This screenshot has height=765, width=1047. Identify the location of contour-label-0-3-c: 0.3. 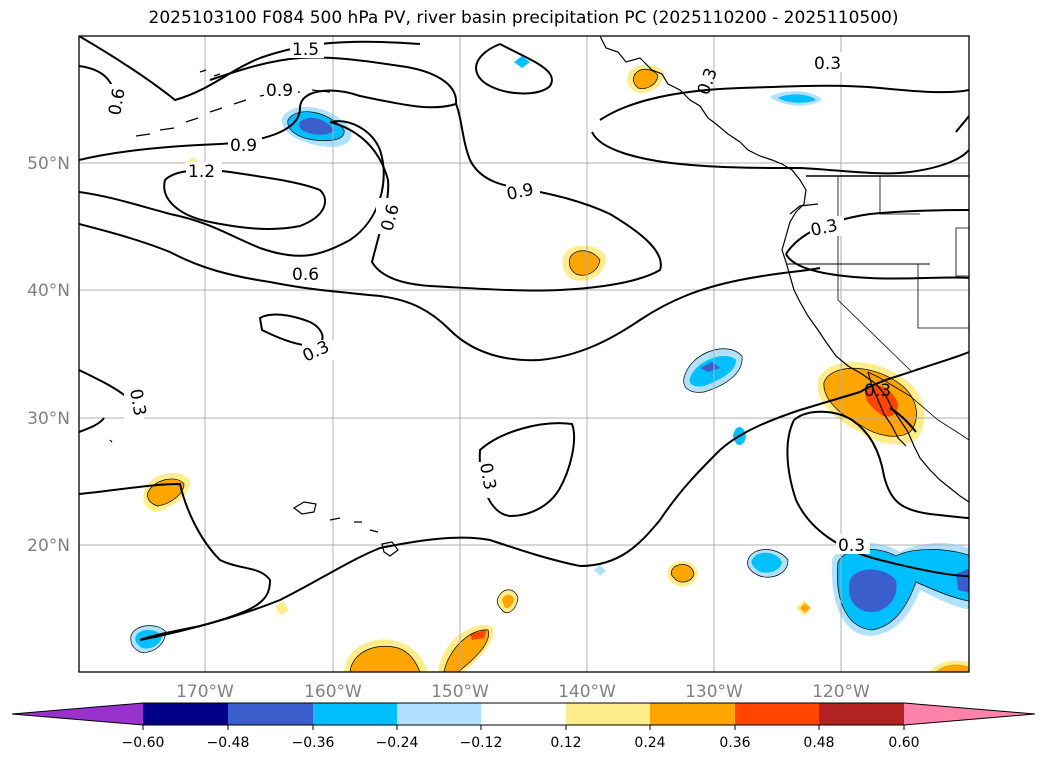
(487, 476).